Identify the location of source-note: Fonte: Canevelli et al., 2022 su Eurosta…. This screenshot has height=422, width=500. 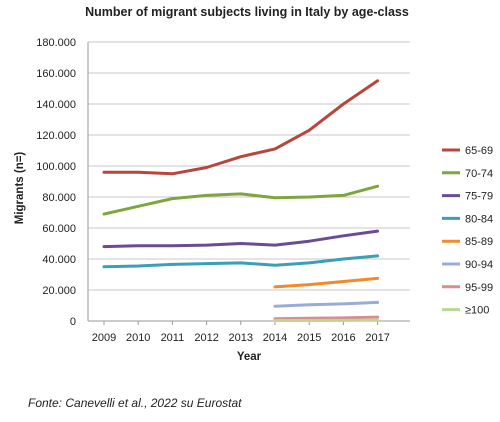
(135, 403).